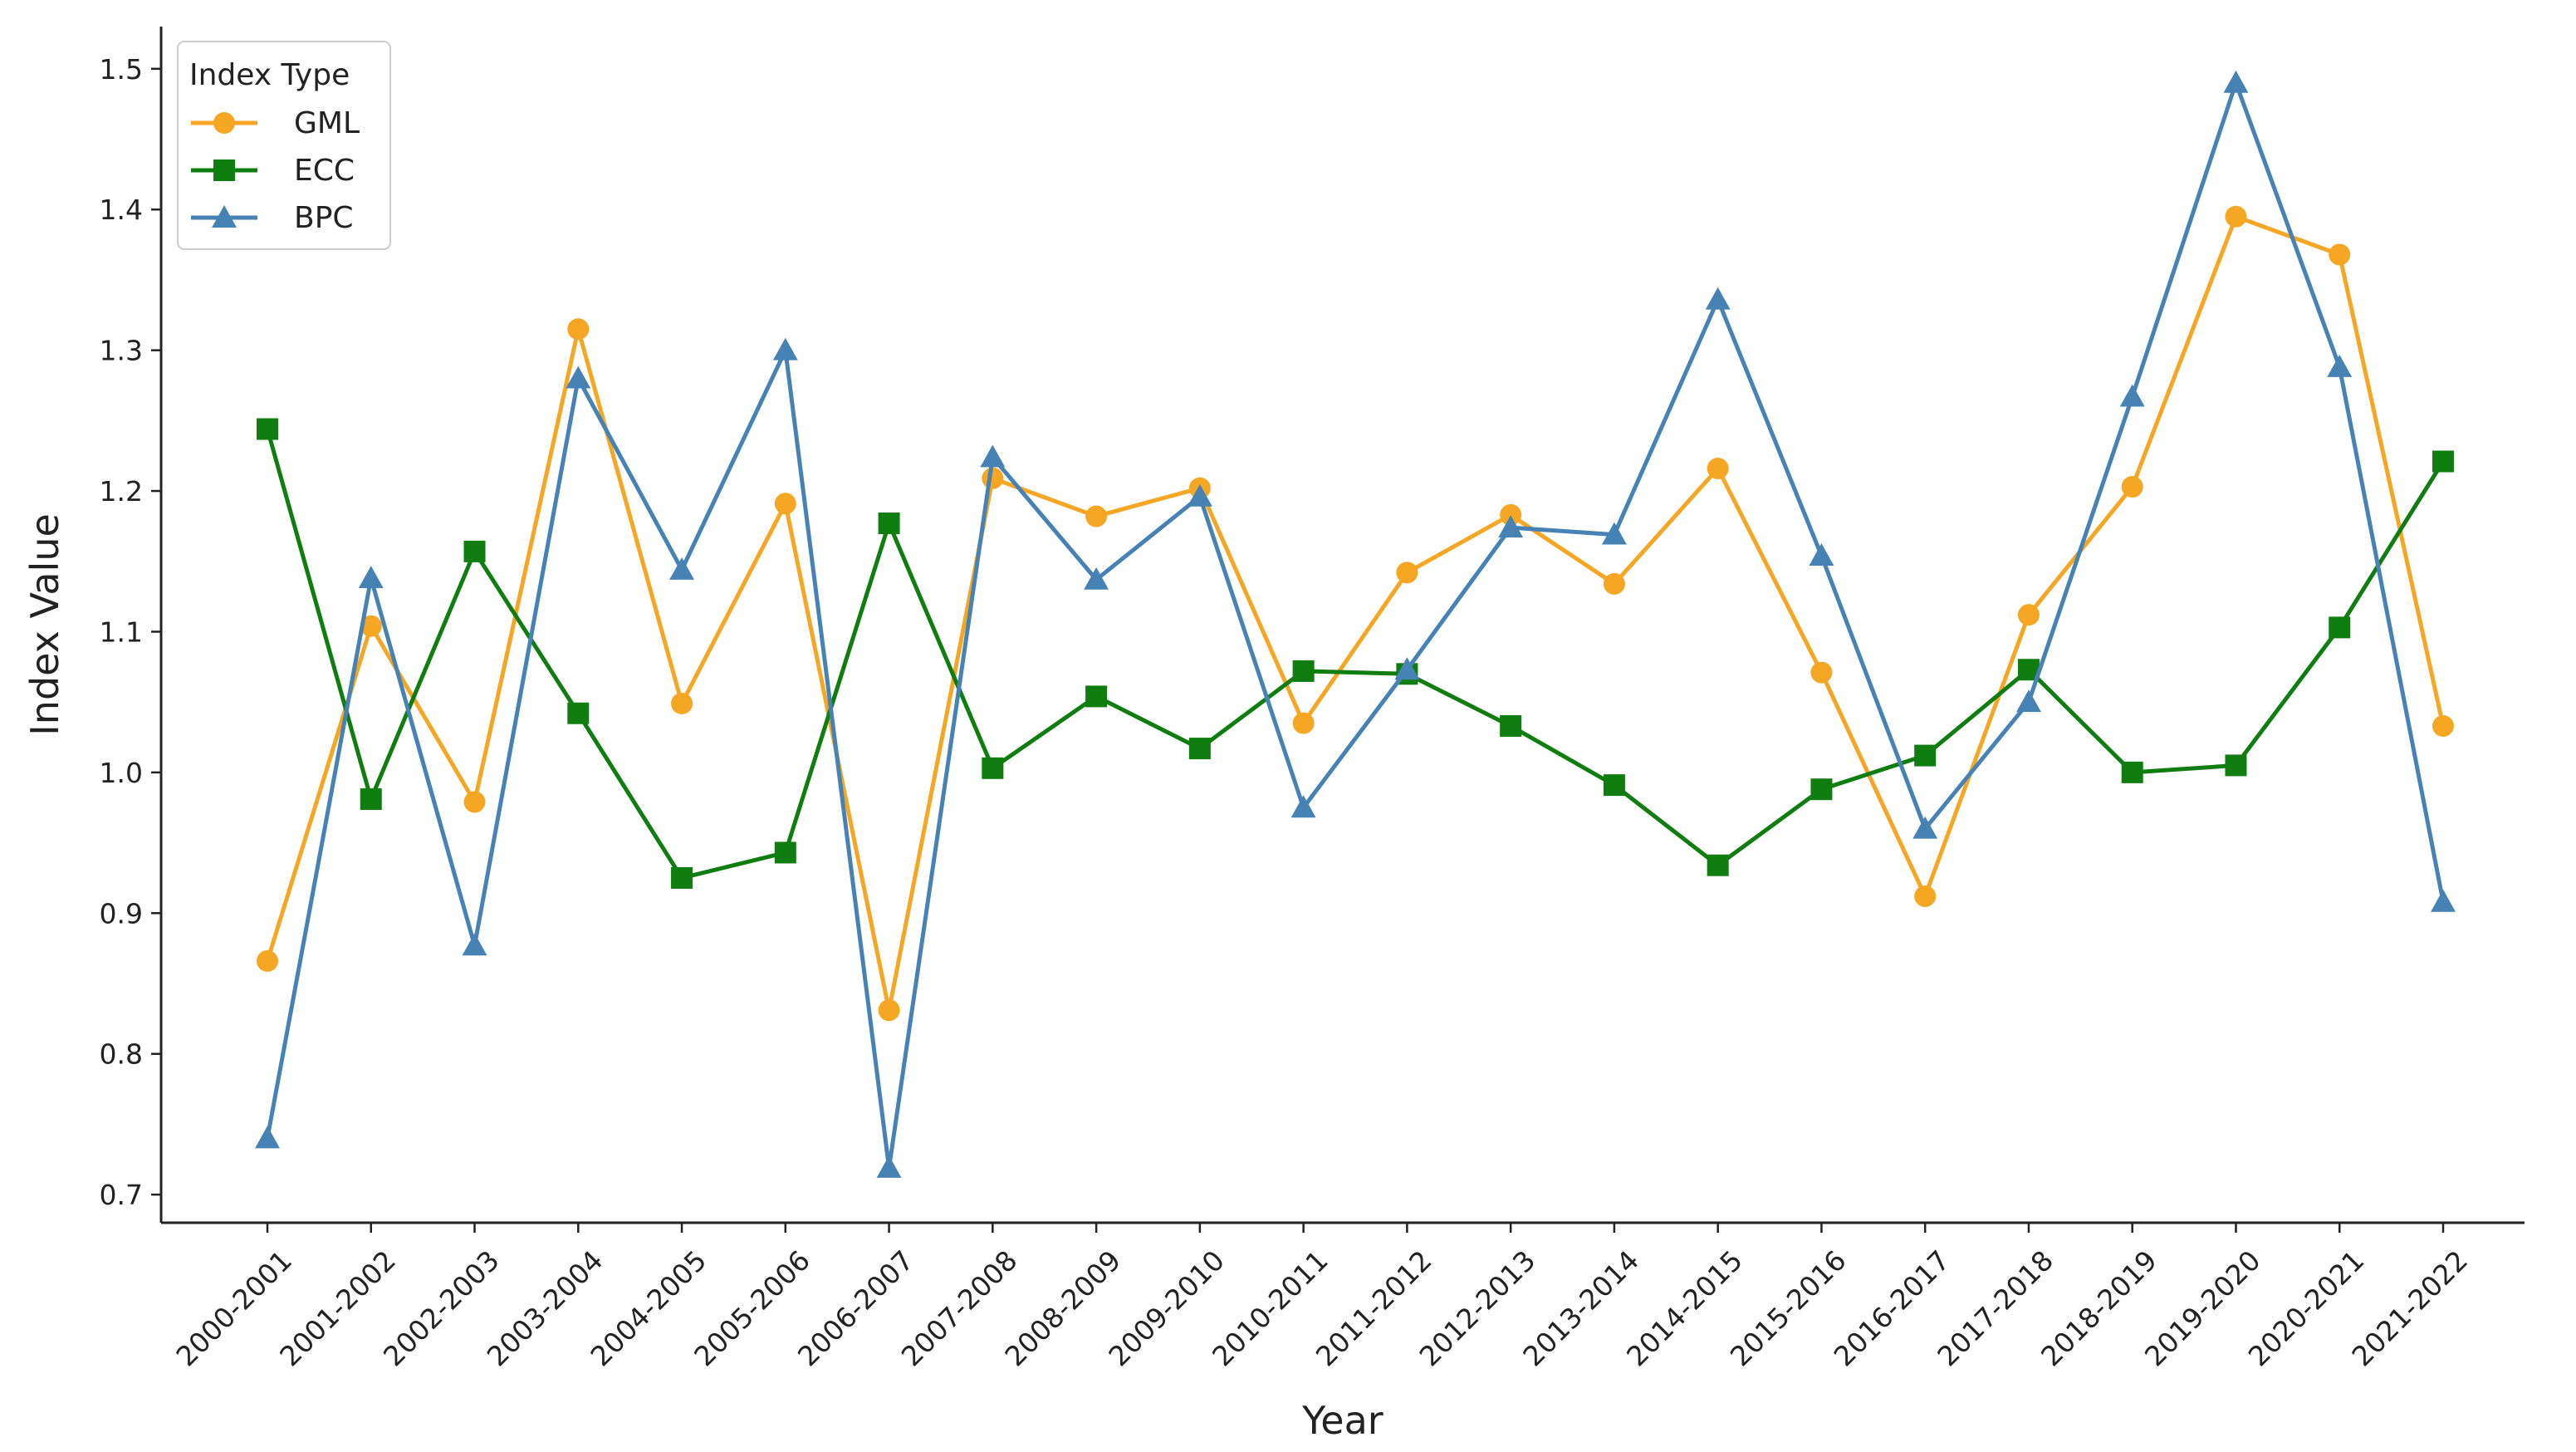 The height and width of the screenshot is (1452, 2576). Describe the element at coordinates (122, 210) in the screenshot. I see `y-tick-label: 1.4` at that location.